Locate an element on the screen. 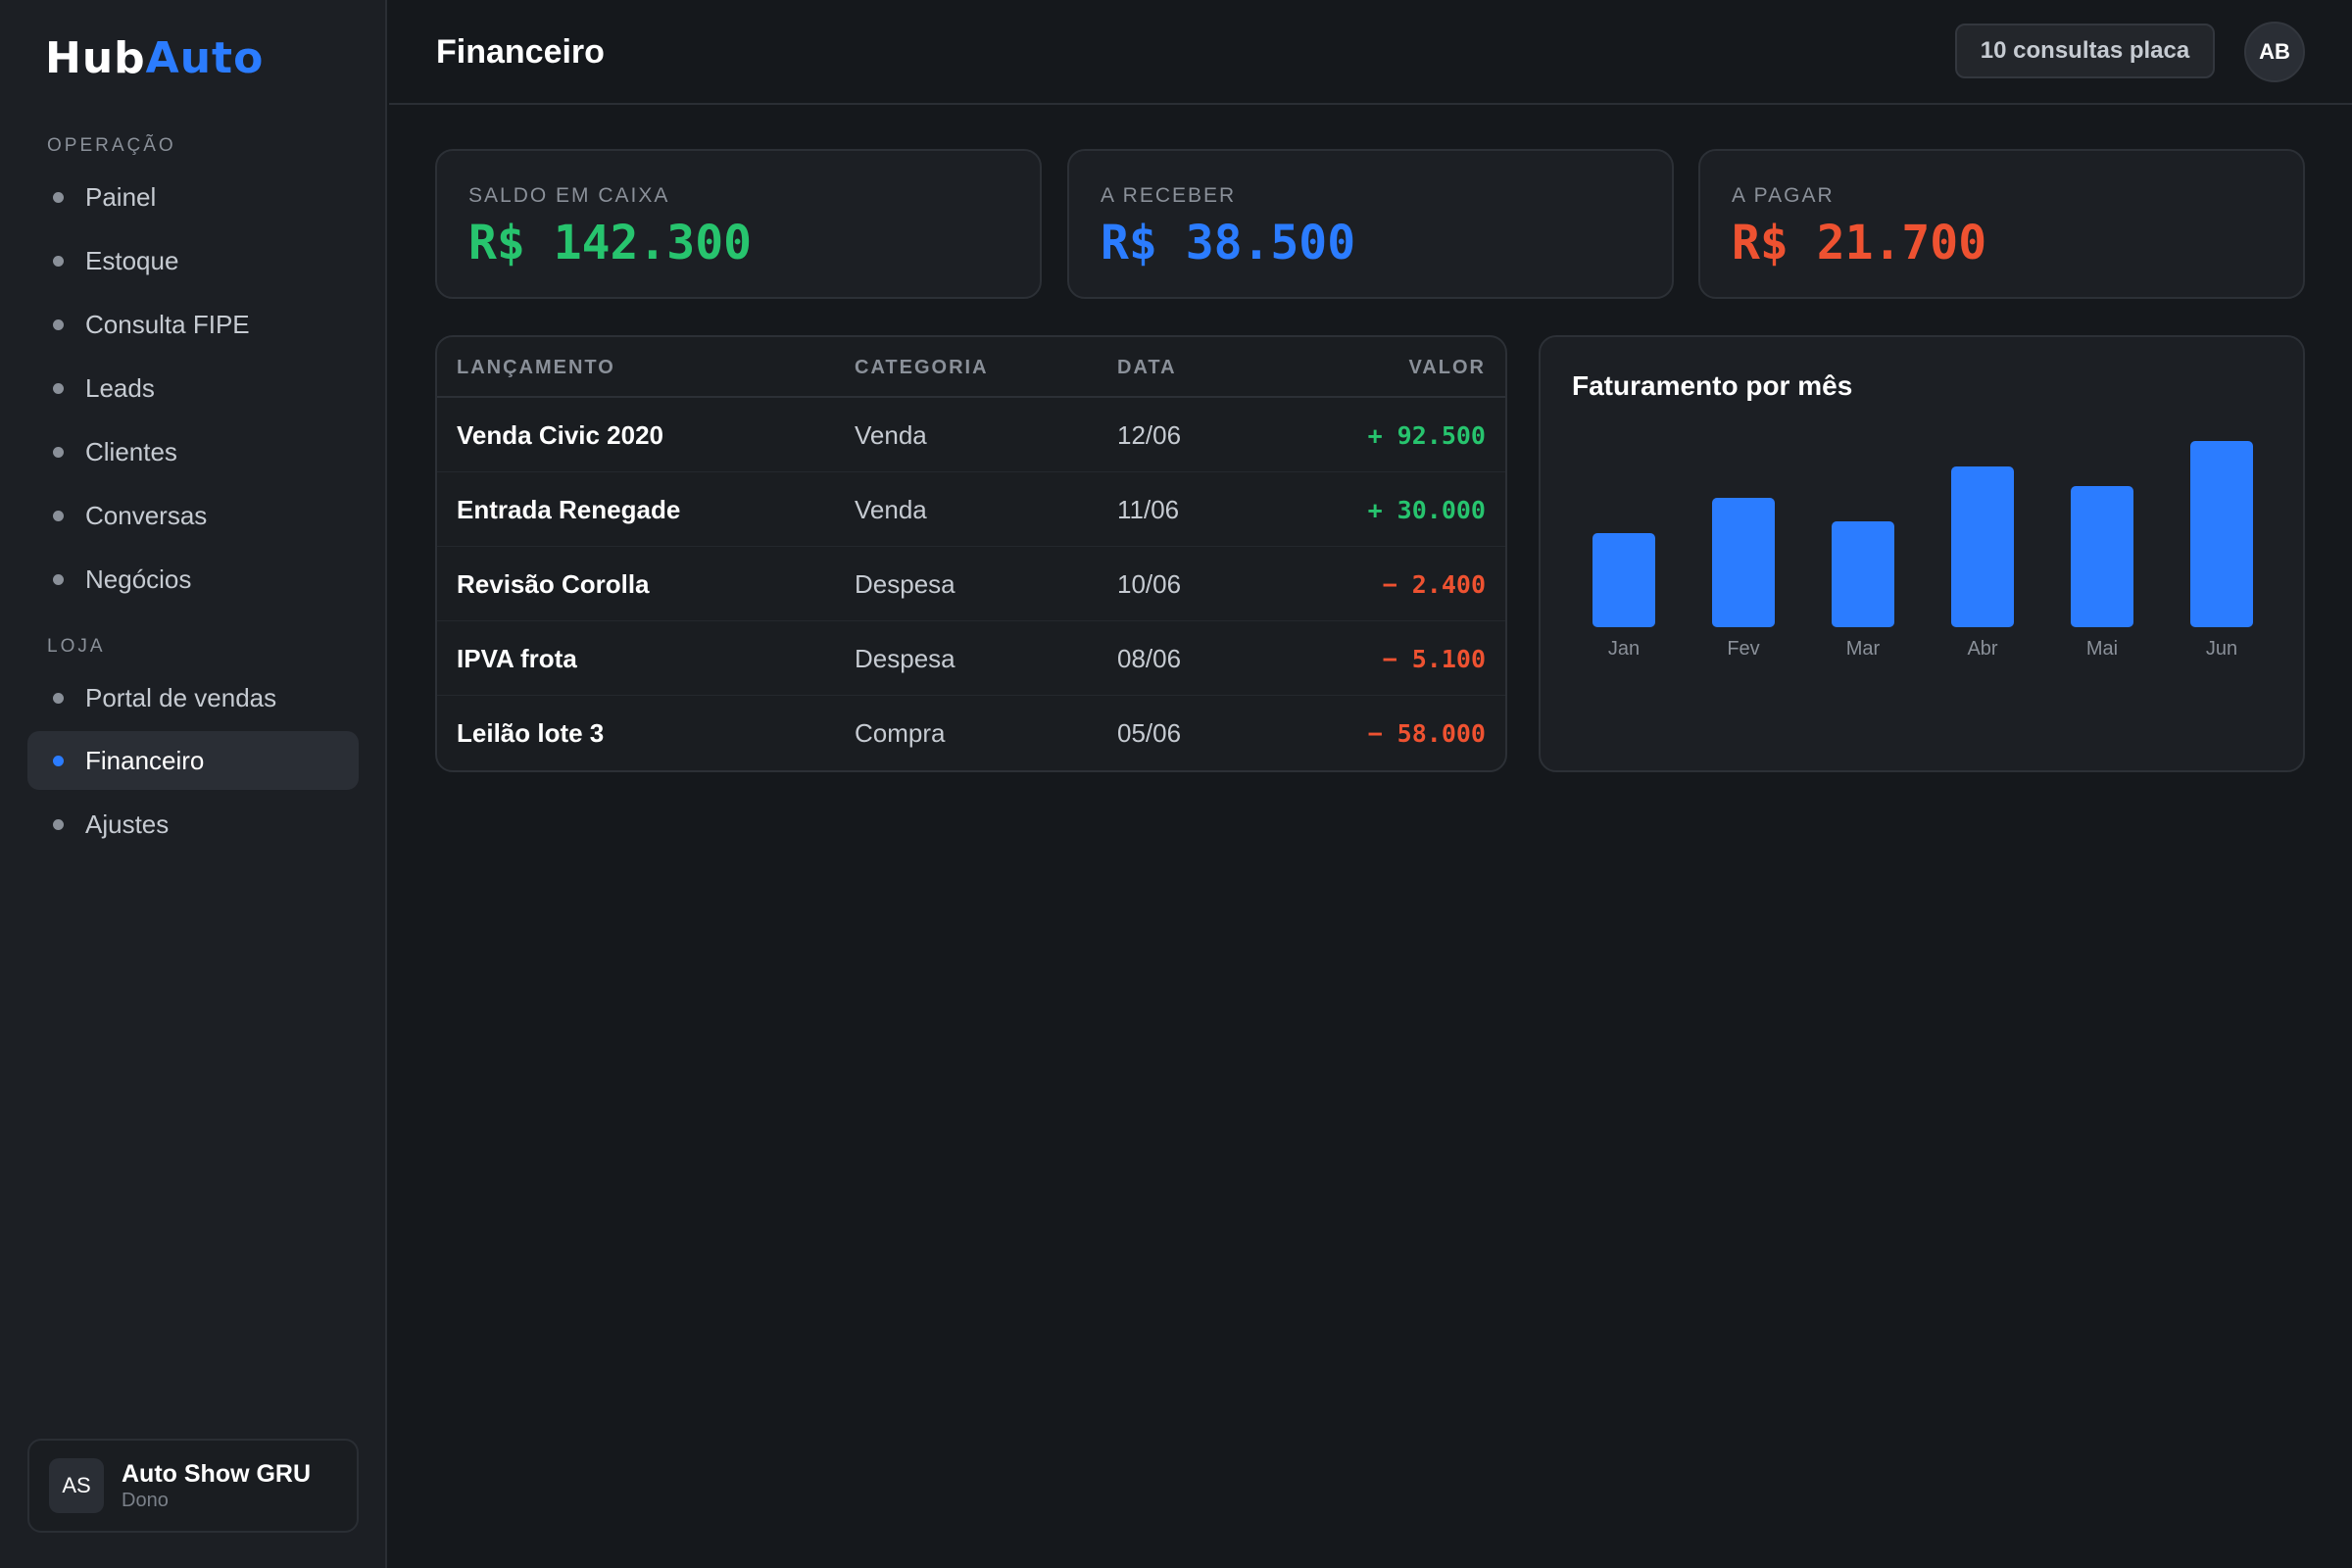 The width and height of the screenshot is (2352, 1568). table-row: Entrada Renegade Venda 11/06 + 30.000 is located at coordinates (971, 509).